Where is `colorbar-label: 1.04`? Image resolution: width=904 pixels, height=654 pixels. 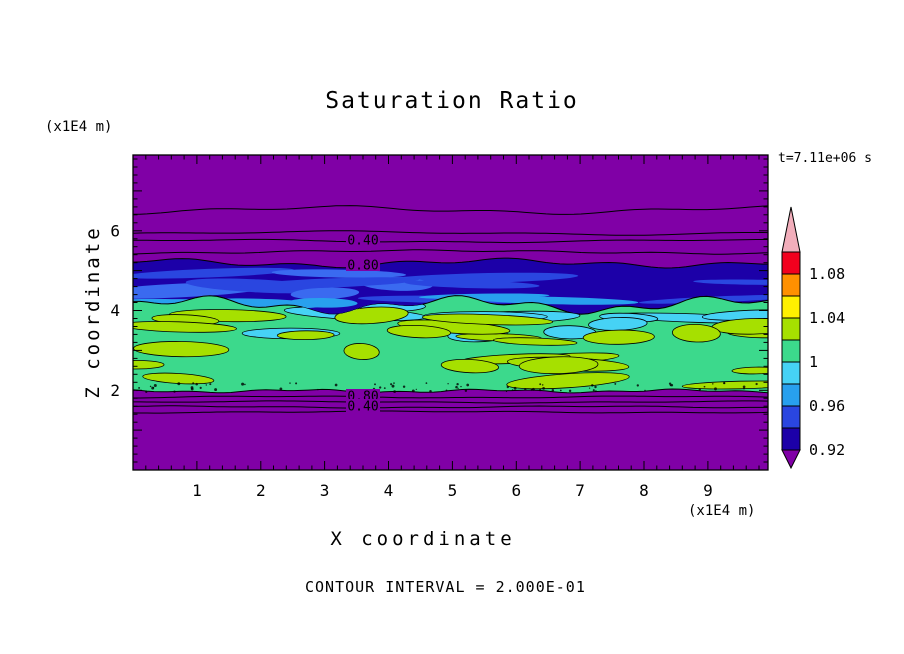 colorbar-label: 1.04 is located at coordinates (827, 318).